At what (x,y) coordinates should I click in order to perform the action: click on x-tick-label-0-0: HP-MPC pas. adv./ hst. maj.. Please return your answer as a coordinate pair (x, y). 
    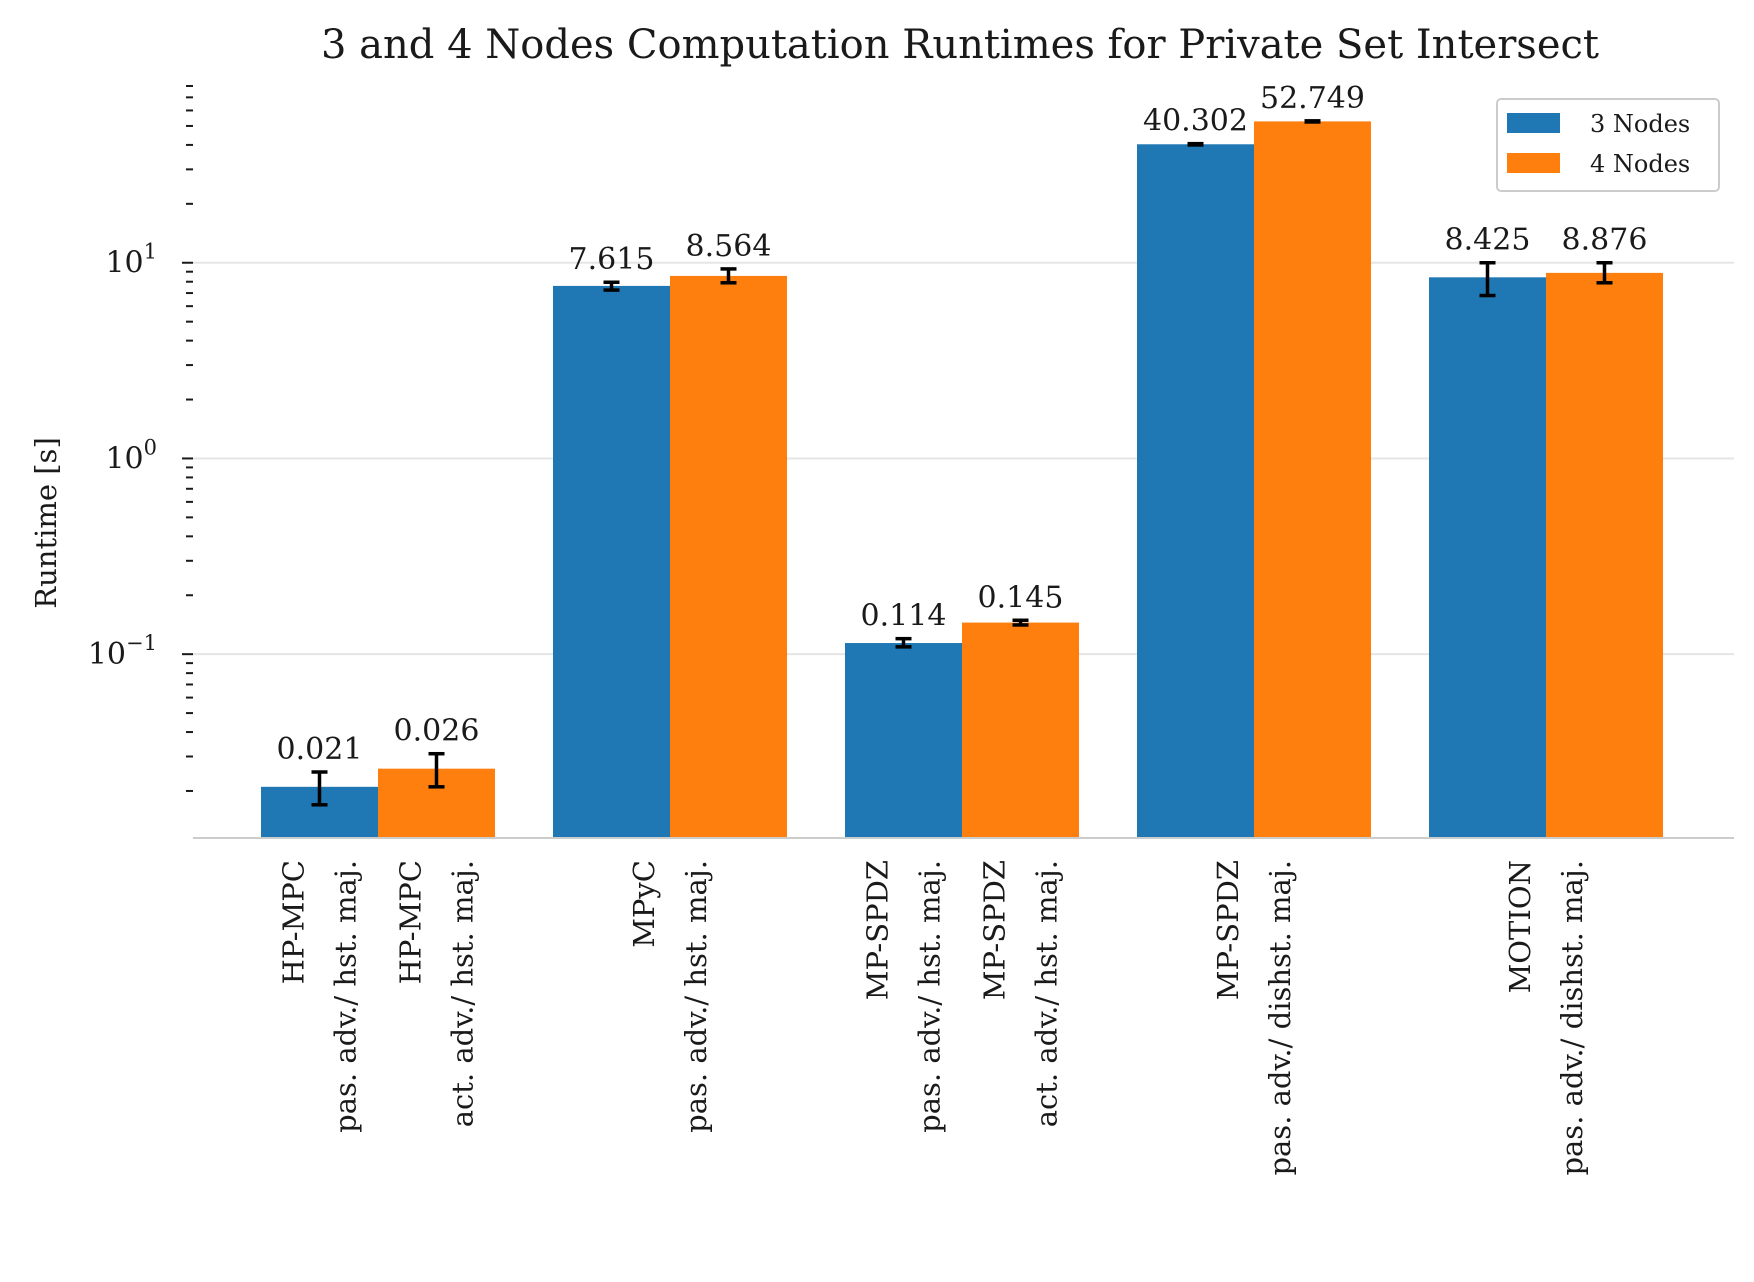
    Looking at the image, I should click on (320, 996).